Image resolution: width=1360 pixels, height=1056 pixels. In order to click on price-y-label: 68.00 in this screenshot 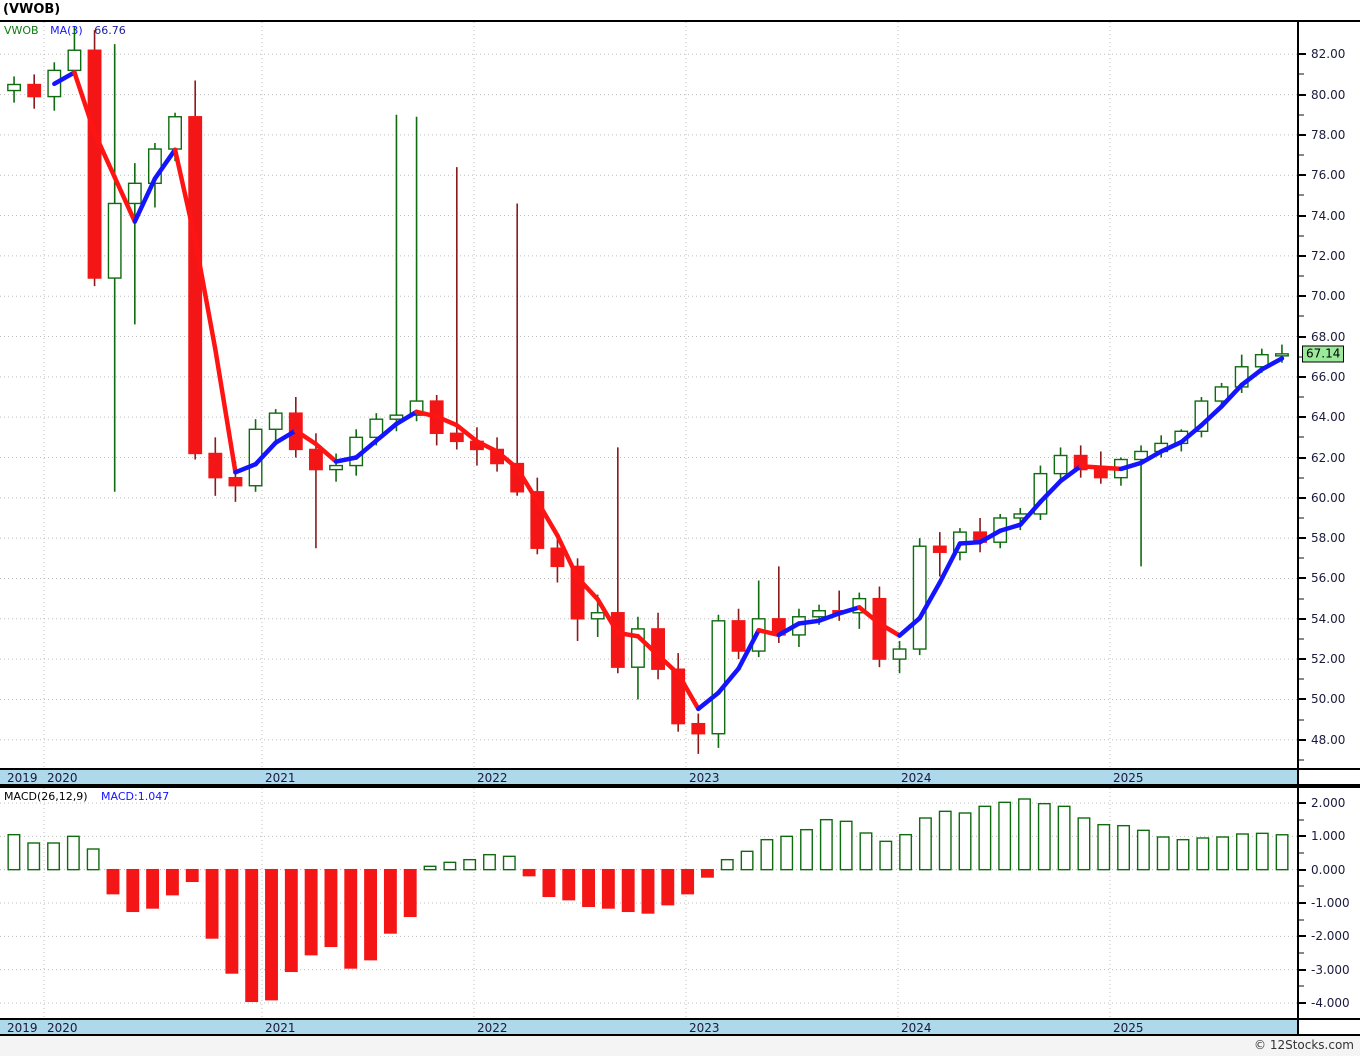, I will do `click(1328, 336)`.